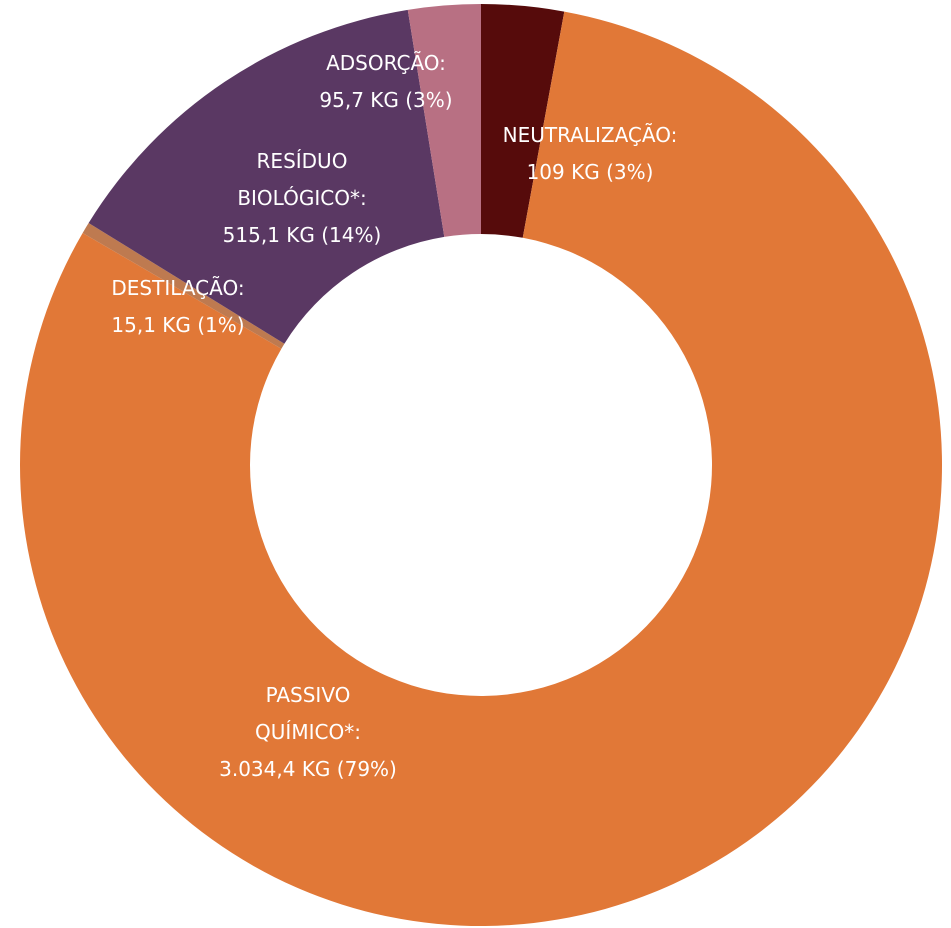  I want to click on slice-label-line: PASSIVO, so click(308, 695).